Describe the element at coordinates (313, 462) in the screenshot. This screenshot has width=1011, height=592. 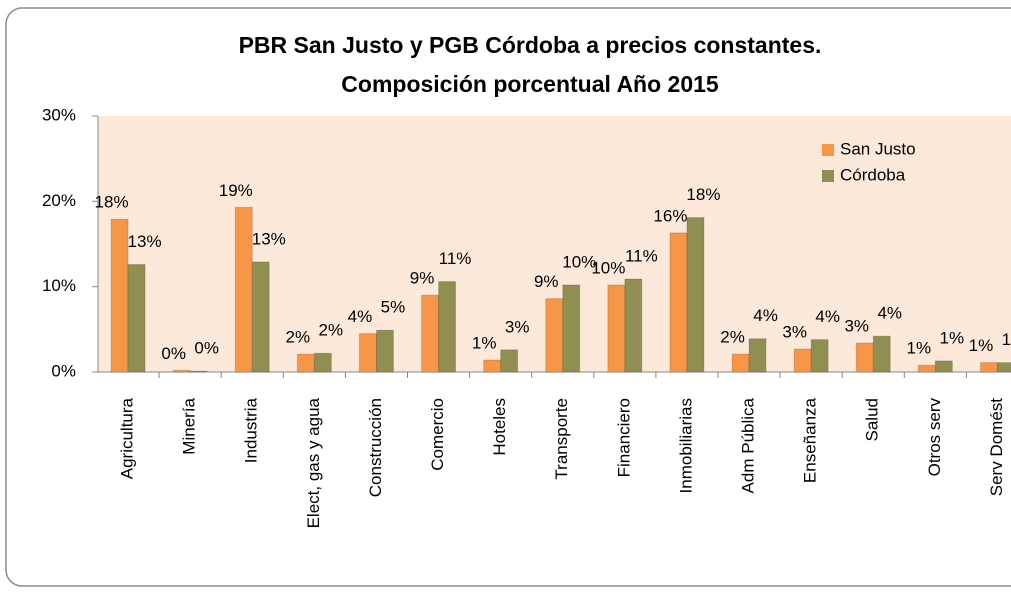
I see `x-tick-label: Elect, gas y agua` at that location.